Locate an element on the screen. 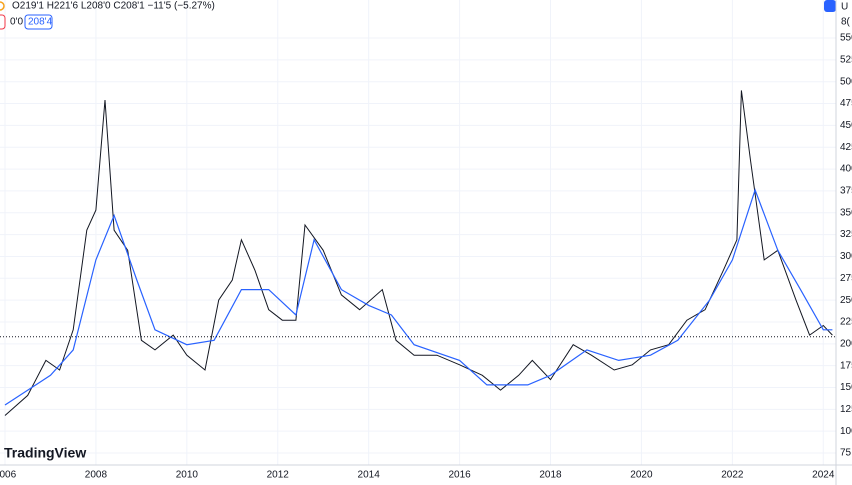 Image resolution: width=852 pixels, height=485 pixels. y-tick-label: 375 is located at coordinates (846, 191).